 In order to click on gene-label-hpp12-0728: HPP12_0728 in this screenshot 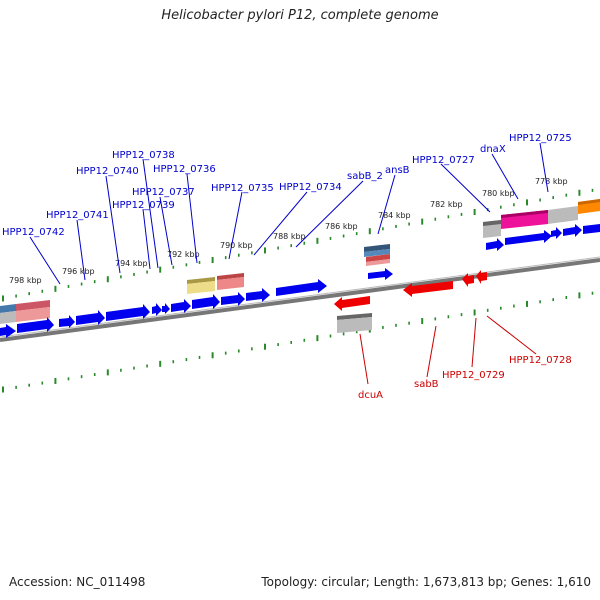, I will do `click(540, 360)`.